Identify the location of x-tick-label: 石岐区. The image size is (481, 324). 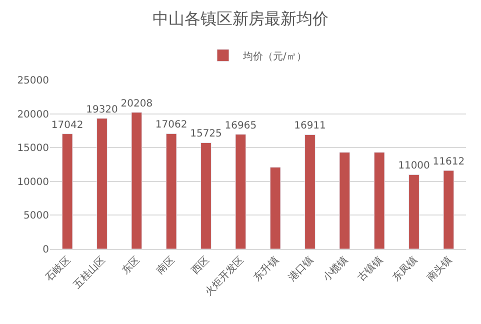
(58, 269).